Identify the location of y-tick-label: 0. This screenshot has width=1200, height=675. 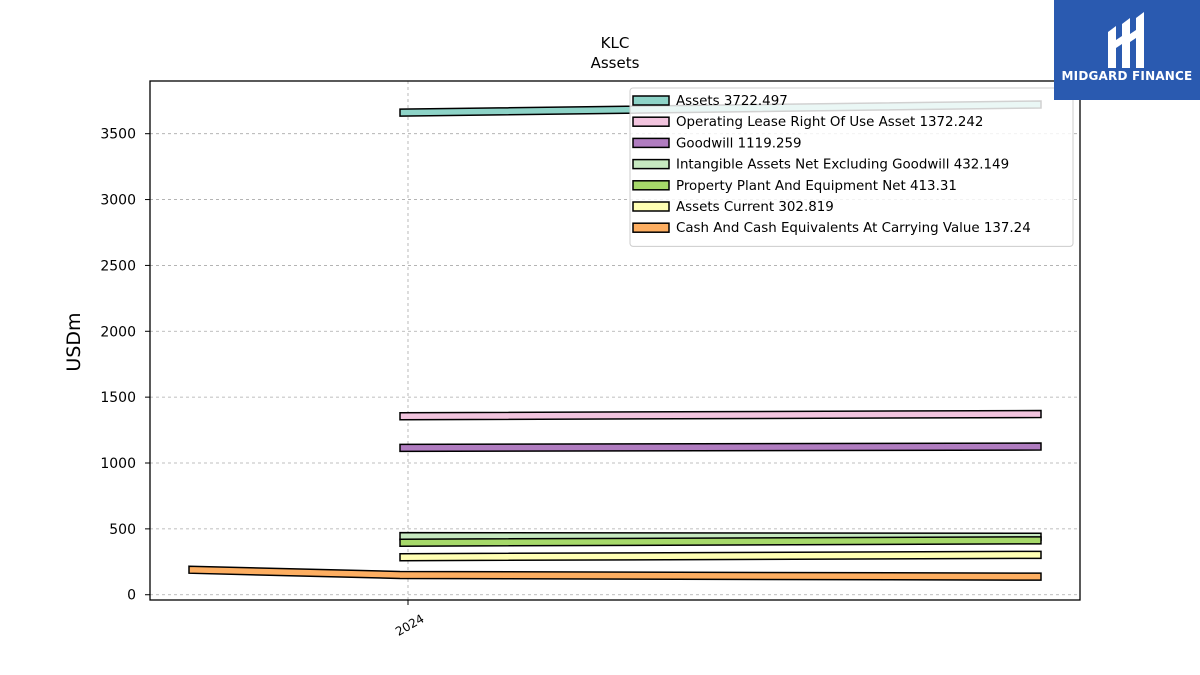
(131, 596).